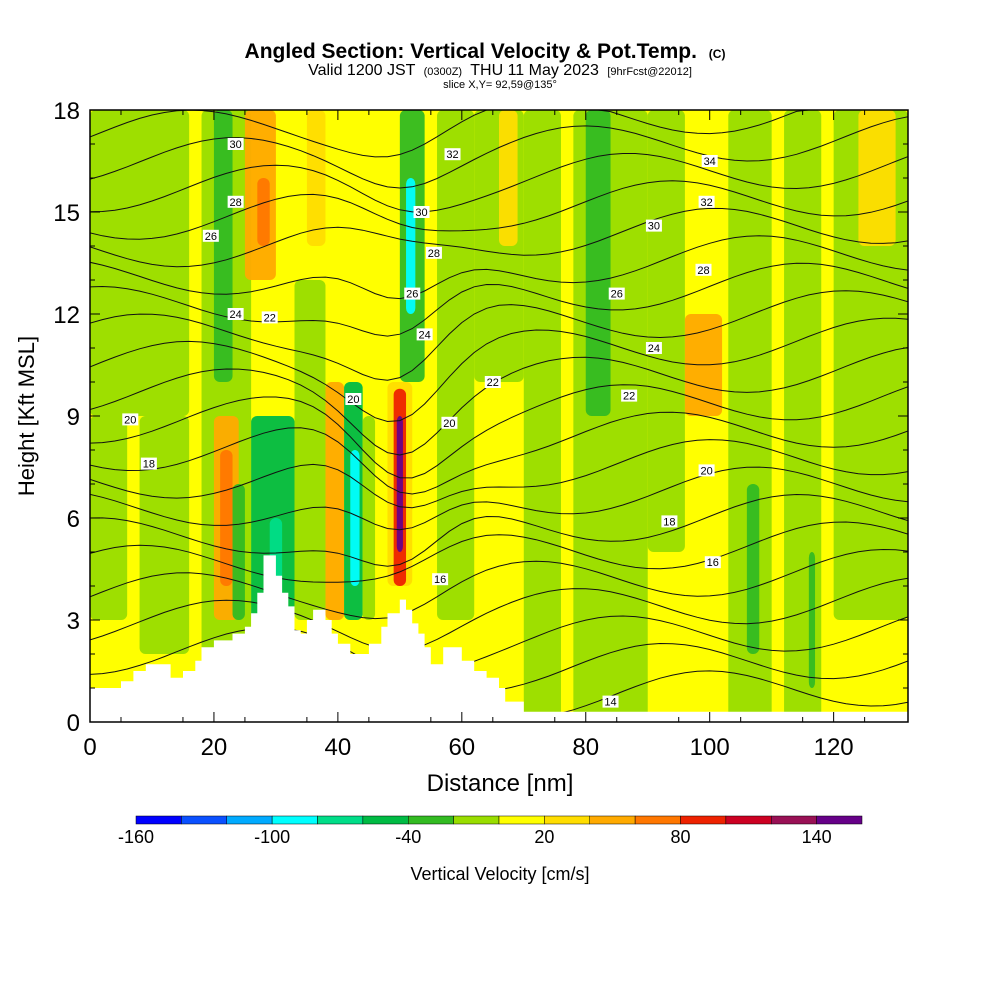 This screenshot has width=1000, height=1005. Describe the element at coordinates (26, 416) in the screenshot. I see `y-axis-label: Height [Kft MSL]` at that location.